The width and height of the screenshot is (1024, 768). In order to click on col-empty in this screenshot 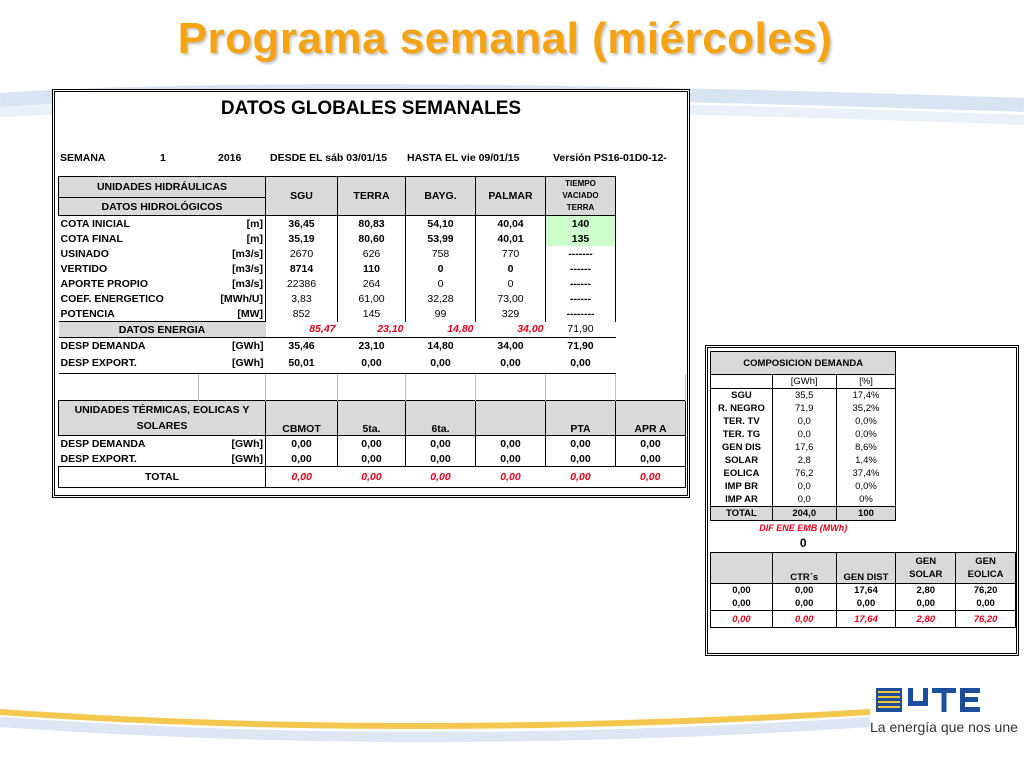, I will do `click(510, 418)`.